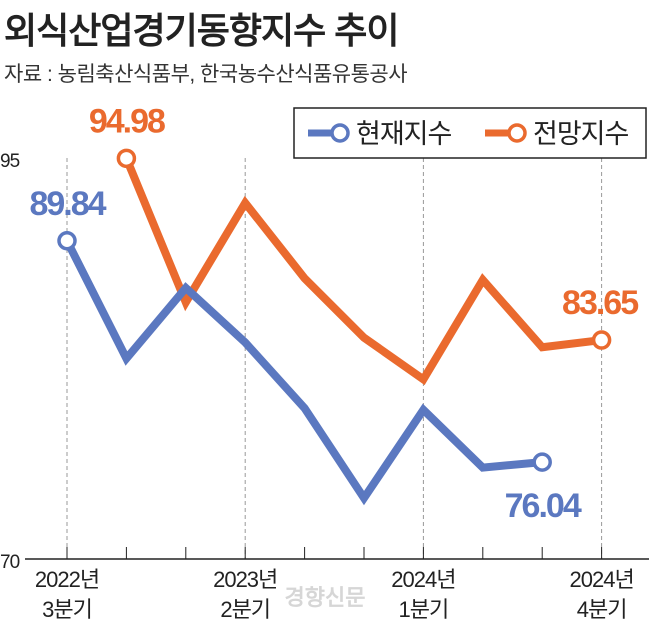 Image resolution: width=649 pixels, height=630 pixels. What do you see at coordinates (127, 121) in the screenshot?
I see `data-label: 94.98` at bounding box center [127, 121].